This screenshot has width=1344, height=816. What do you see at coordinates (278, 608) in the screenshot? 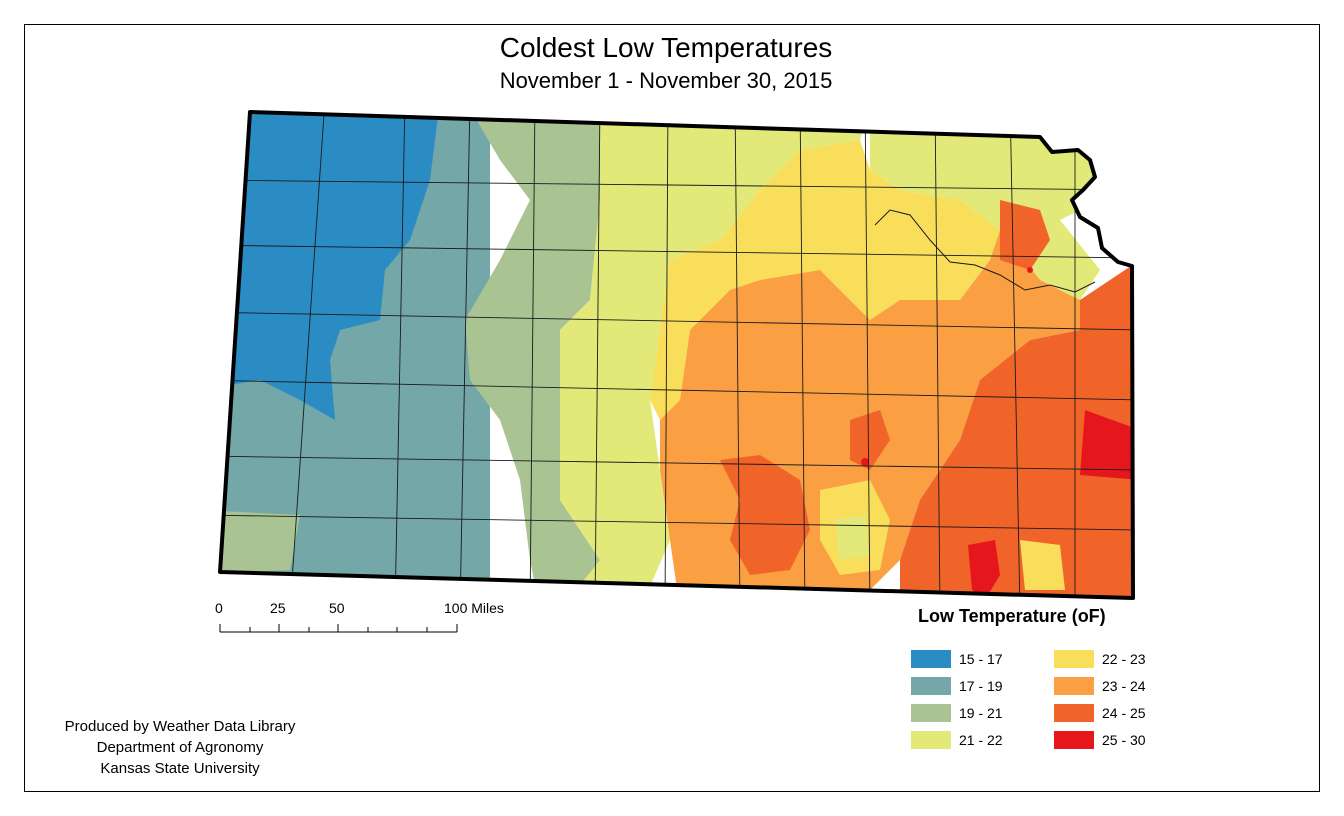
I see `scale-label-25: 25` at bounding box center [278, 608].